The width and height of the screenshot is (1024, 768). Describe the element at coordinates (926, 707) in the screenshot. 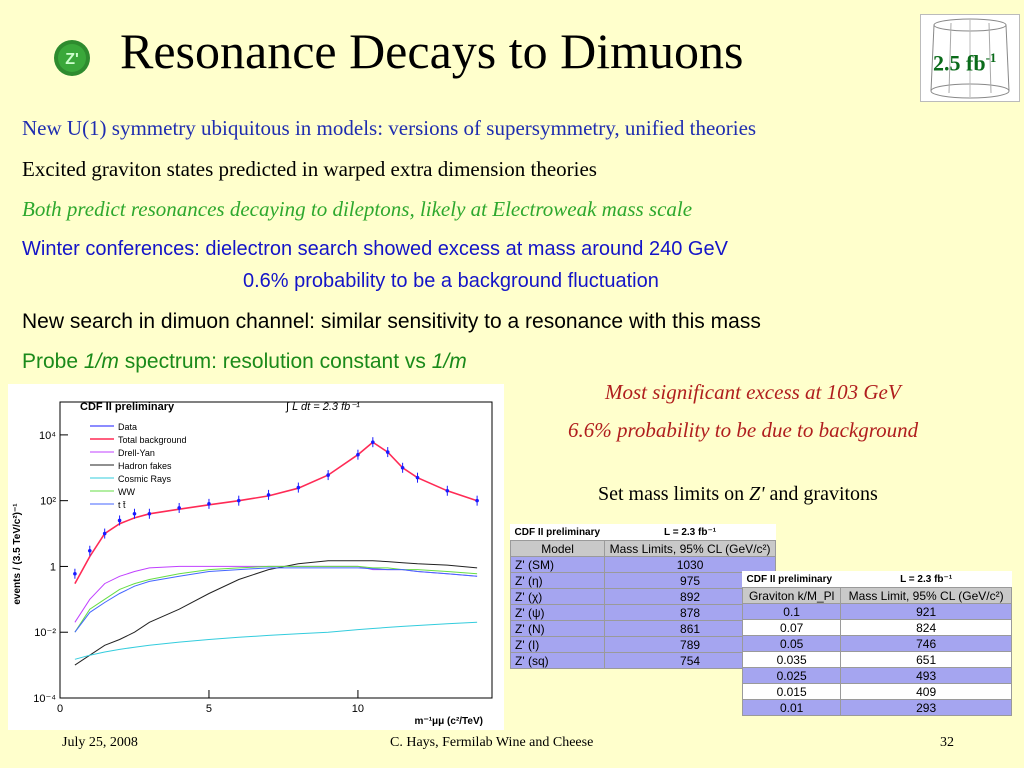

I see `row-limit: 293` at that location.